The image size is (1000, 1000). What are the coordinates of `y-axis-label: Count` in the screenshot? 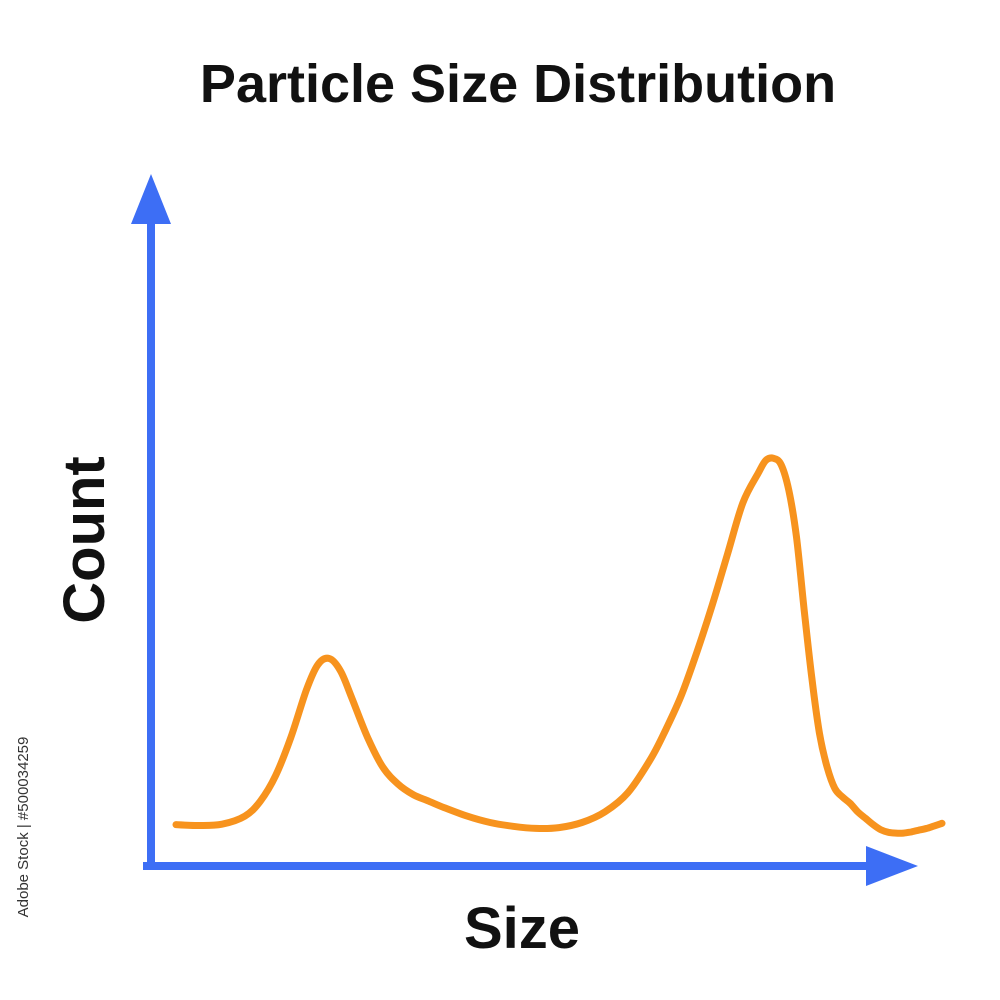 It's located at (84, 540).